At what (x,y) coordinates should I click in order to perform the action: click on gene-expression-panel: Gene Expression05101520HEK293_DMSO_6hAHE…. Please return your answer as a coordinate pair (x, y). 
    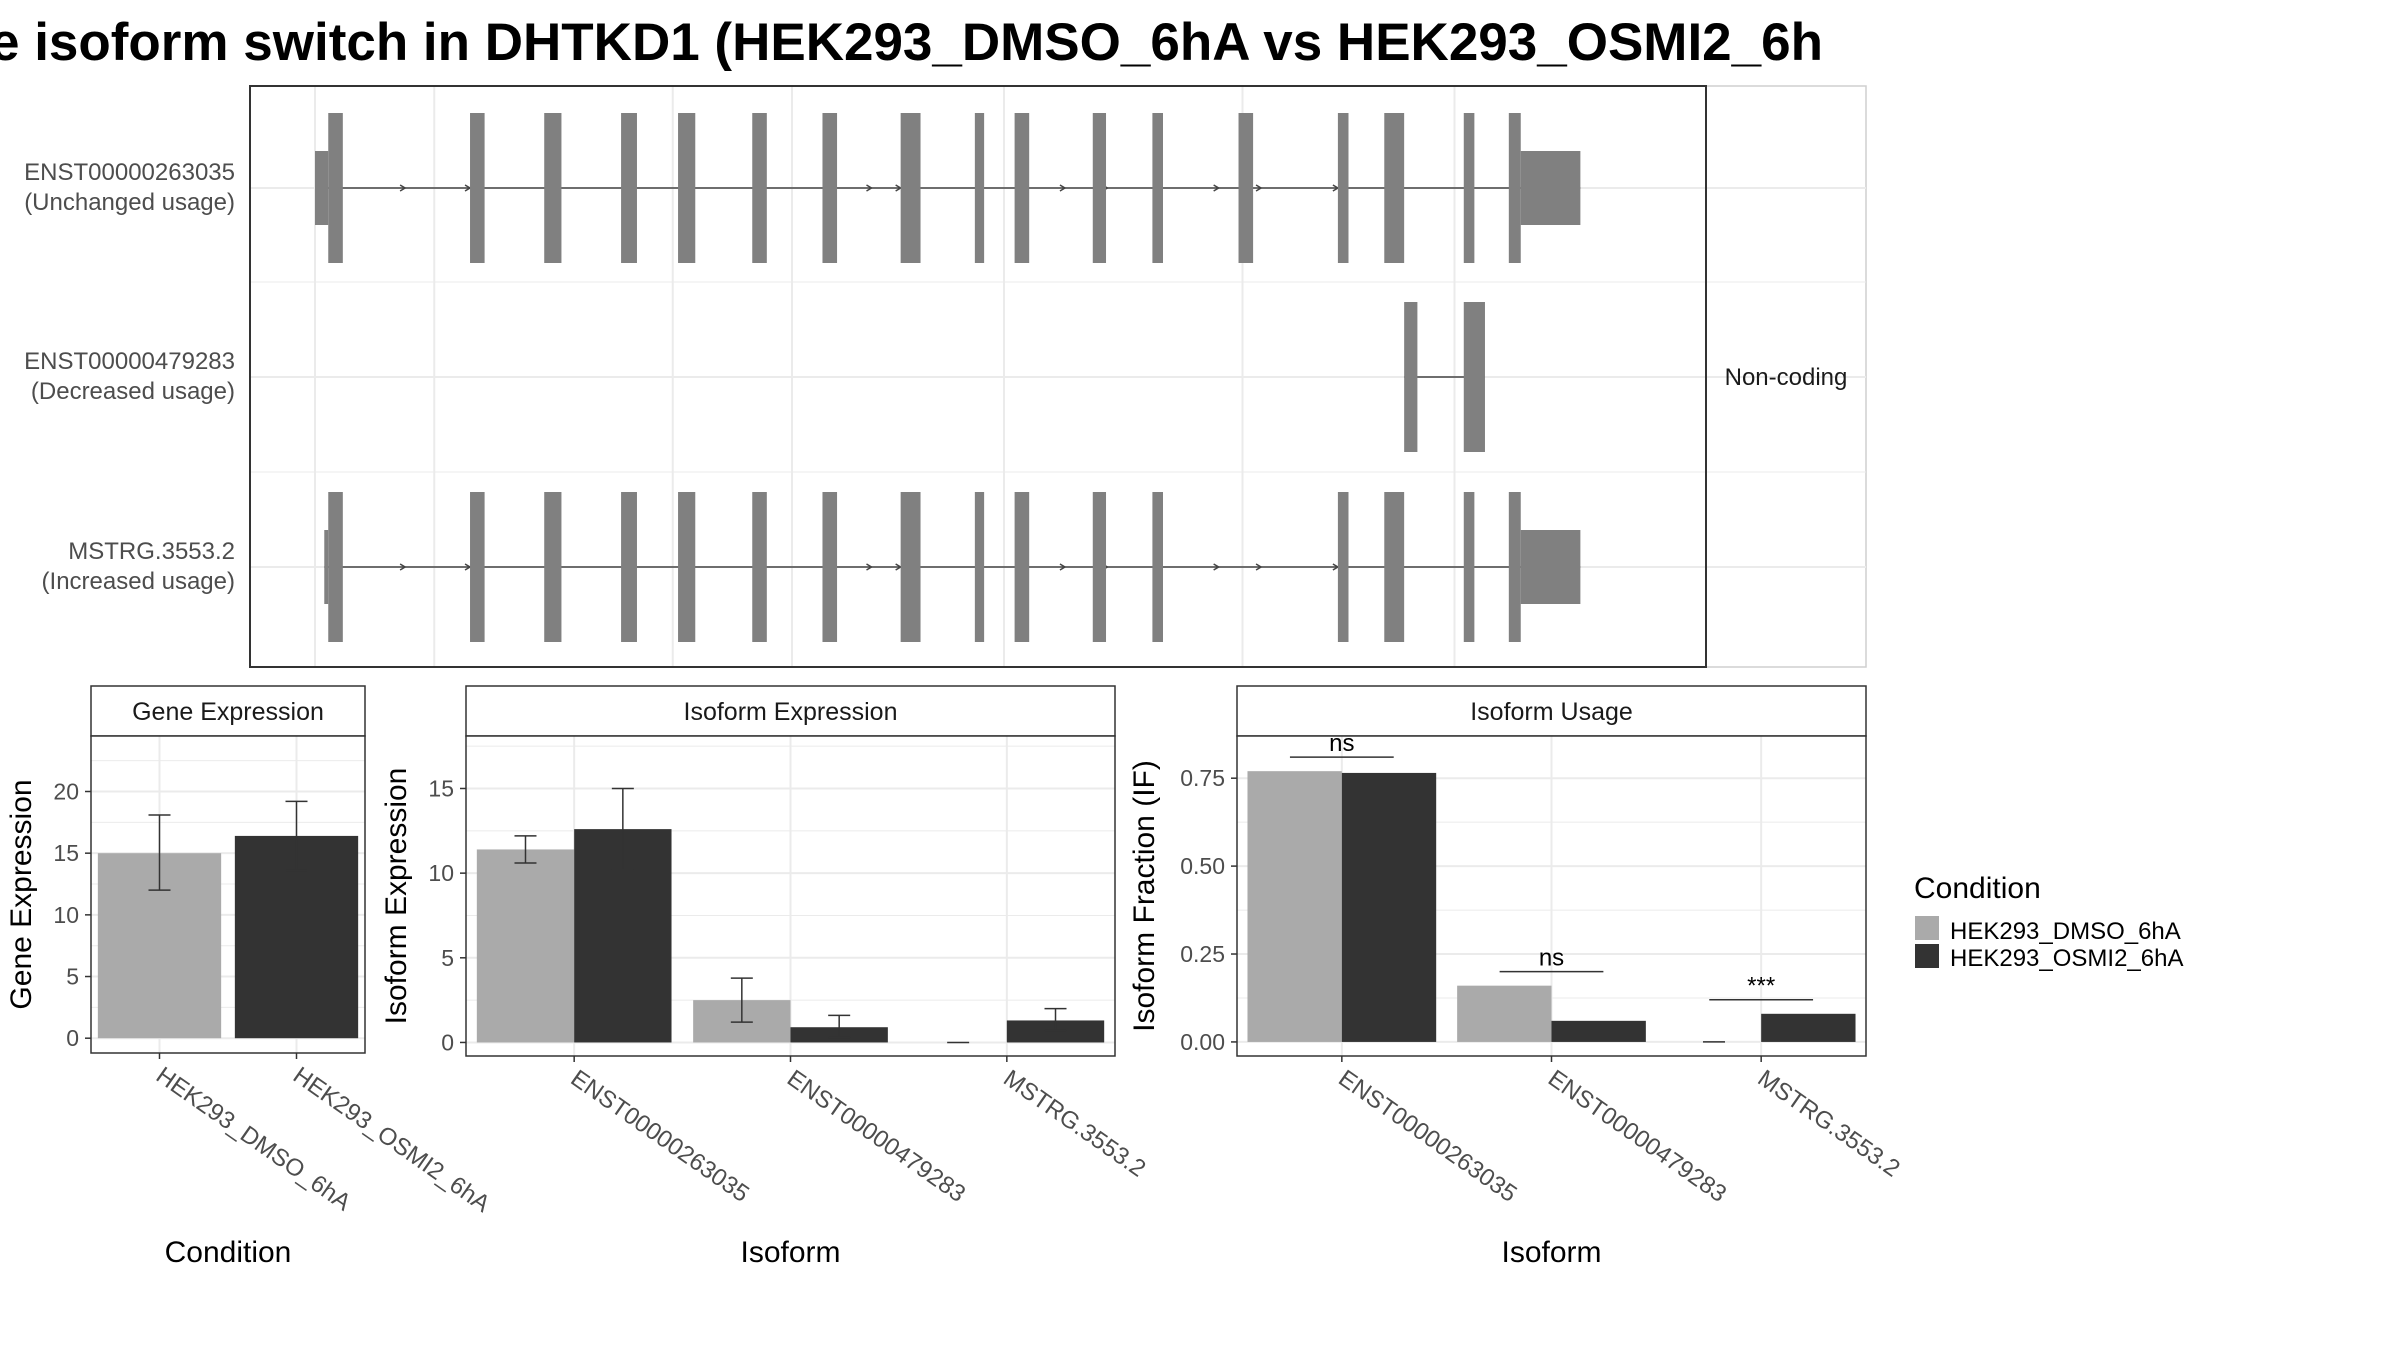
    Looking at the image, I should click on (250, 977).